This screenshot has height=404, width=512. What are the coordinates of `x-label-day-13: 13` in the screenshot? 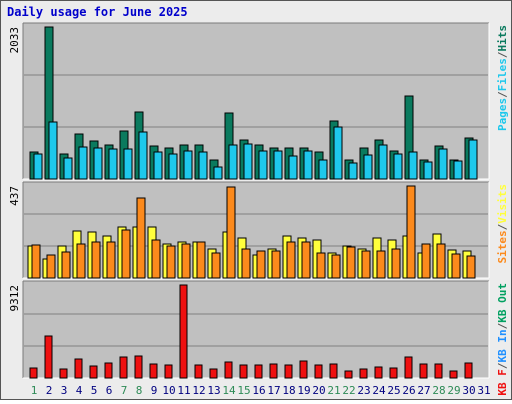 It's located at (213, 390).